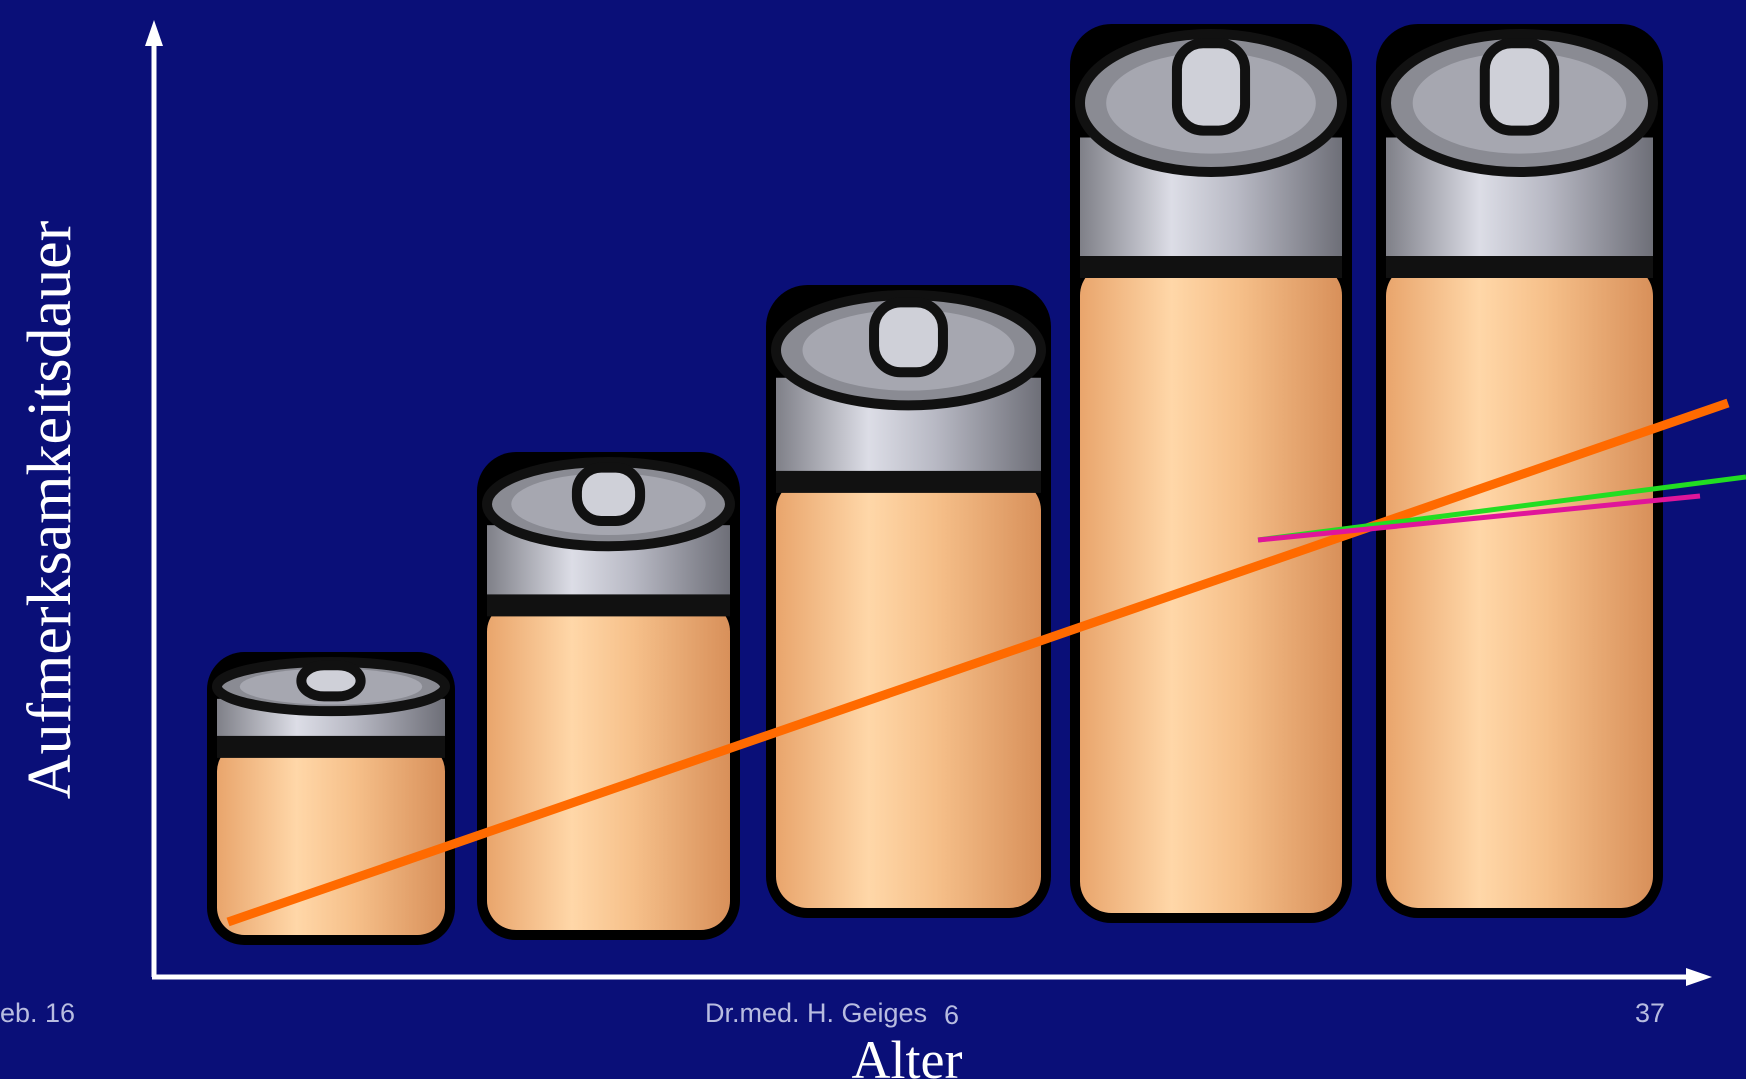 The height and width of the screenshot is (1079, 1746). Describe the element at coordinates (816, 1013) in the screenshot. I see `footer-author: Dr.med. H. Geiges` at that location.